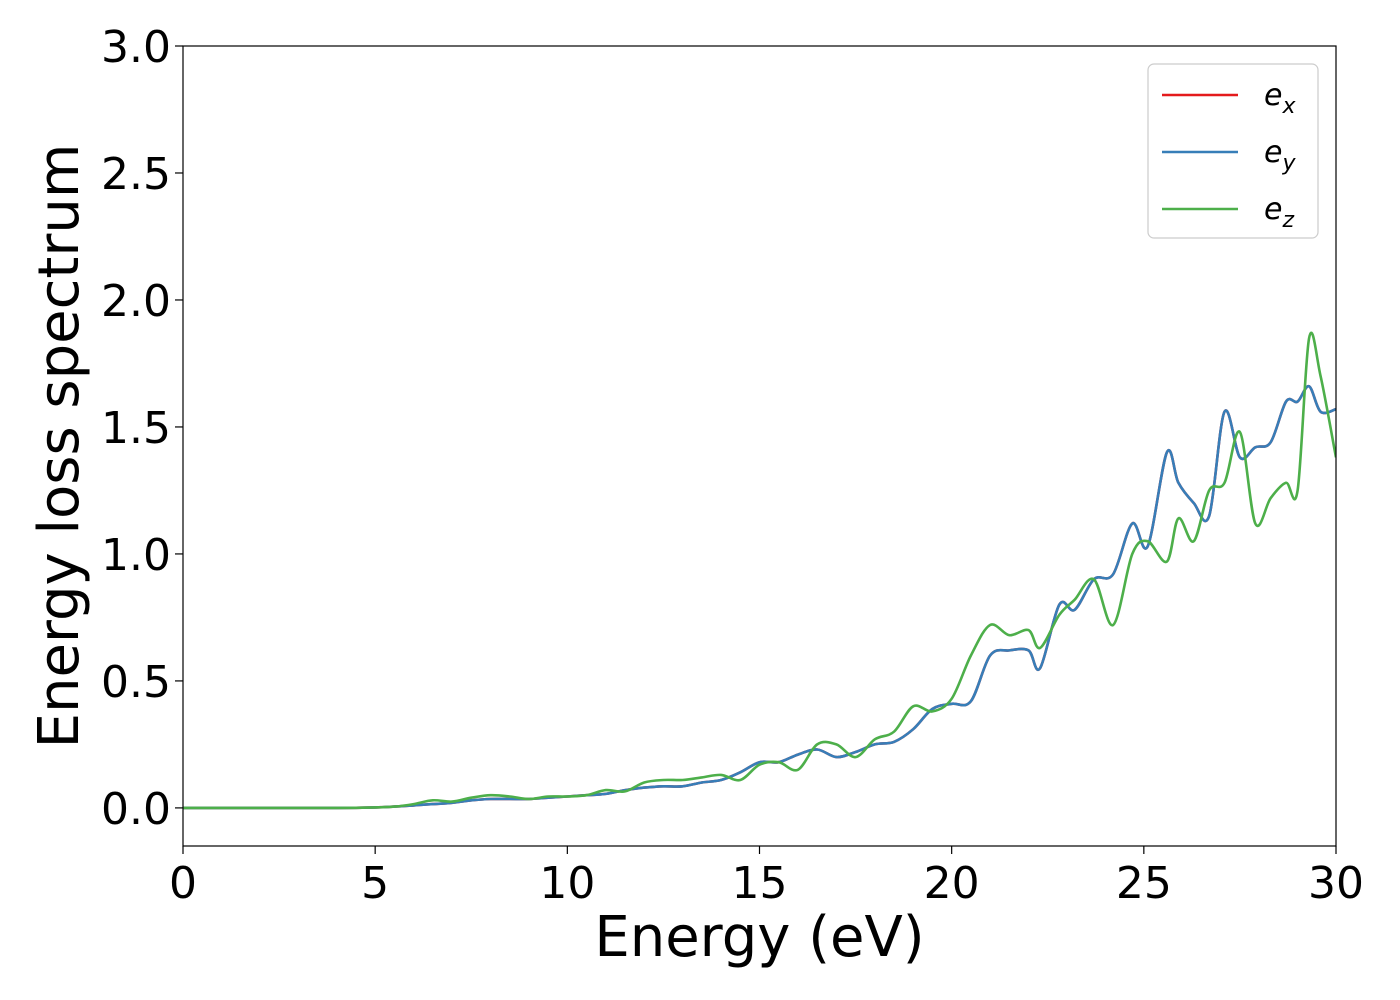  Describe the element at coordinates (136, 428) in the screenshot. I see `y-tick-label: 1.5` at that location.